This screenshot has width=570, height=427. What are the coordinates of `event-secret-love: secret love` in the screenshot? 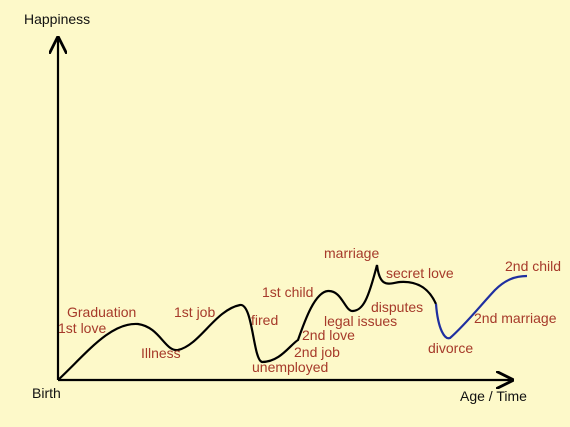 It's located at (420, 273).